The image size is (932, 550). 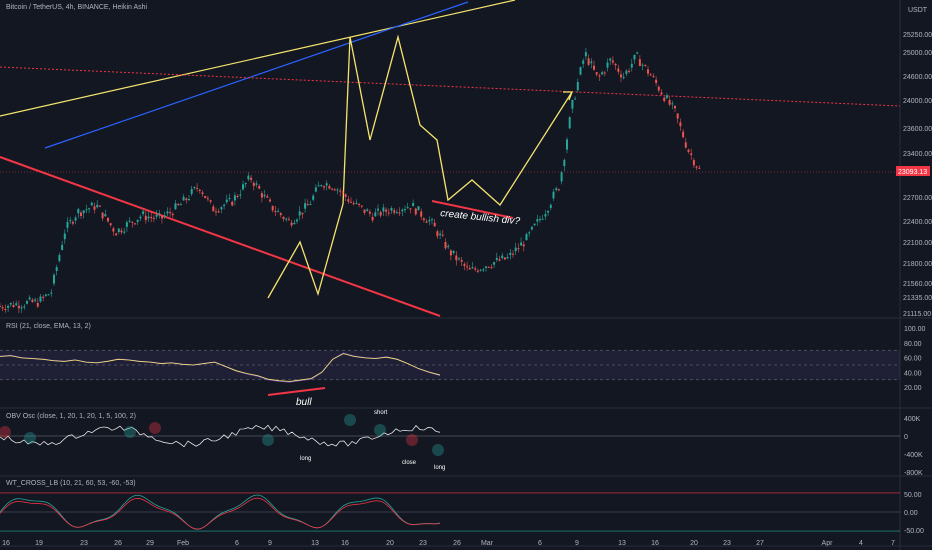 What do you see at coordinates (655, 543) in the screenshot?
I see `x-tick-17: 16` at bounding box center [655, 543].